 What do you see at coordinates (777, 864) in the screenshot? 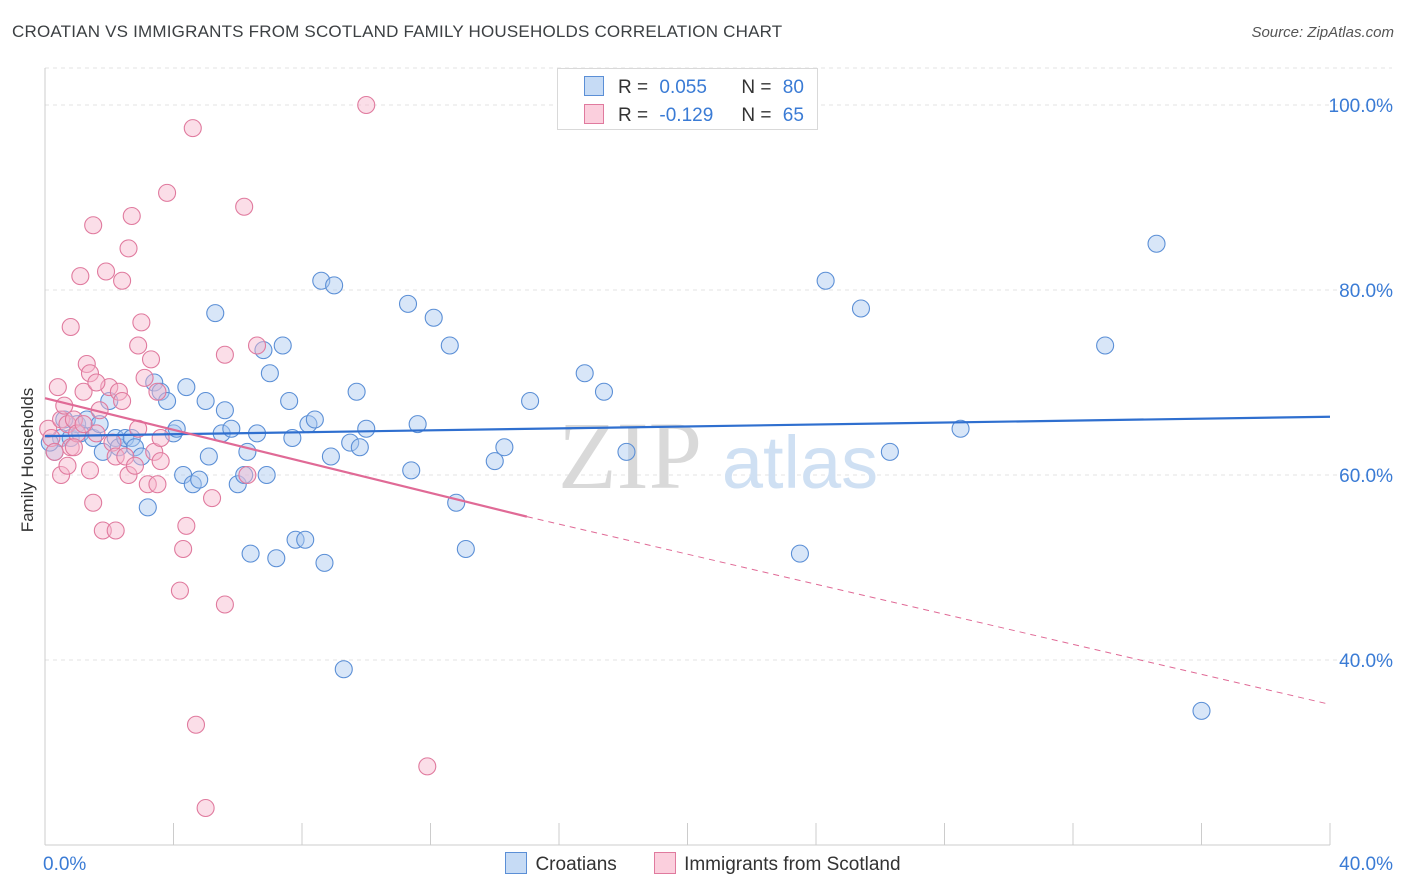
I see `legend-item-immigrants-from-scotland: Immigrants from Scotland` at bounding box center [777, 864].